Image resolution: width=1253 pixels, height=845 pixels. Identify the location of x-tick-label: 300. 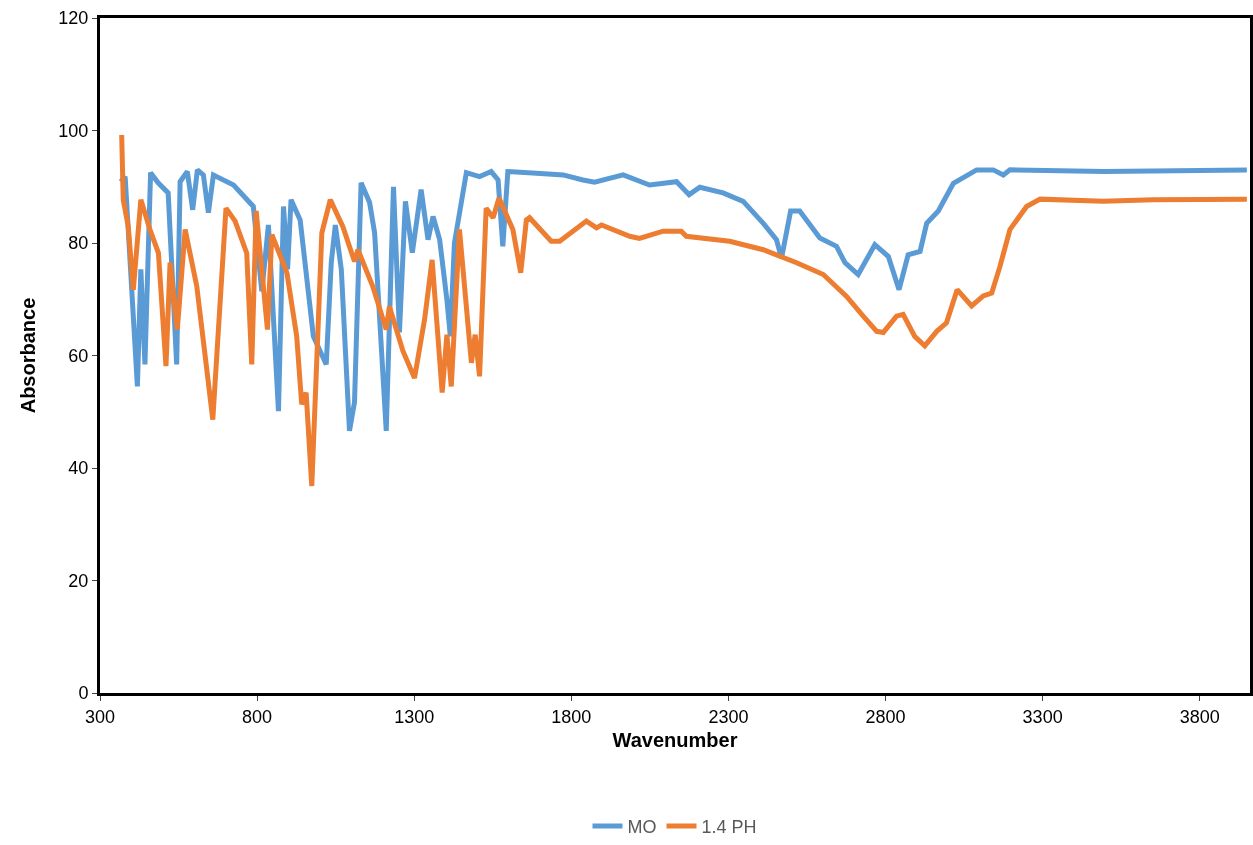
(100, 716).